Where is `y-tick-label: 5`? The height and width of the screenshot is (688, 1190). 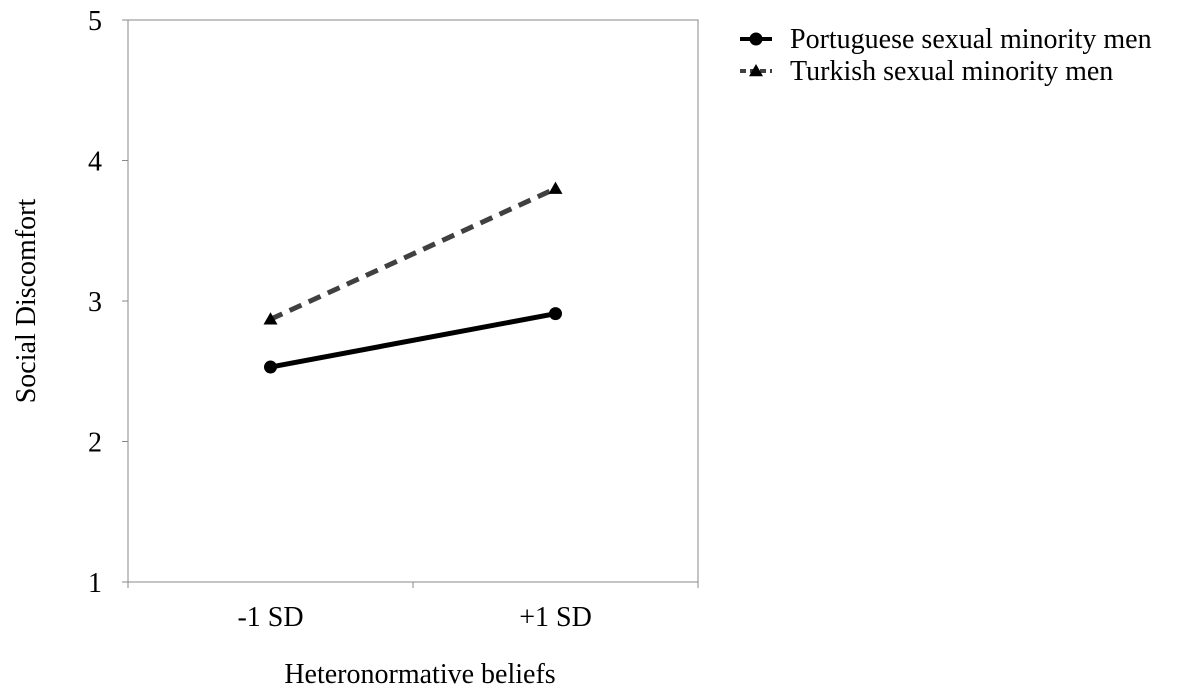
y-tick-label: 5 is located at coordinates (95, 21).